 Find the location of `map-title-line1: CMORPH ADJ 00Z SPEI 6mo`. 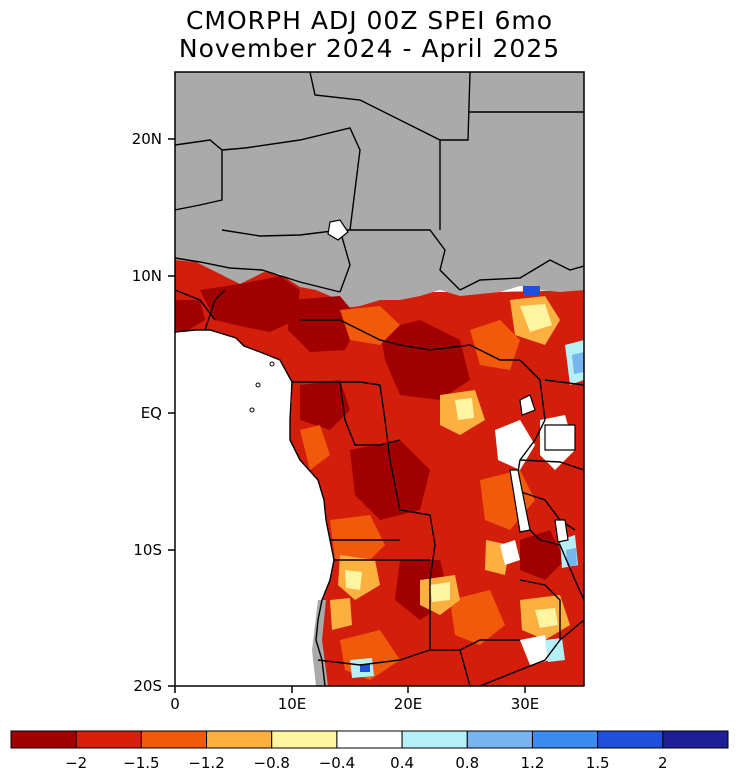

map-title-line1: CMORPH ADJ 00Z SPEI 6mo is located at coordinates (369, 20).